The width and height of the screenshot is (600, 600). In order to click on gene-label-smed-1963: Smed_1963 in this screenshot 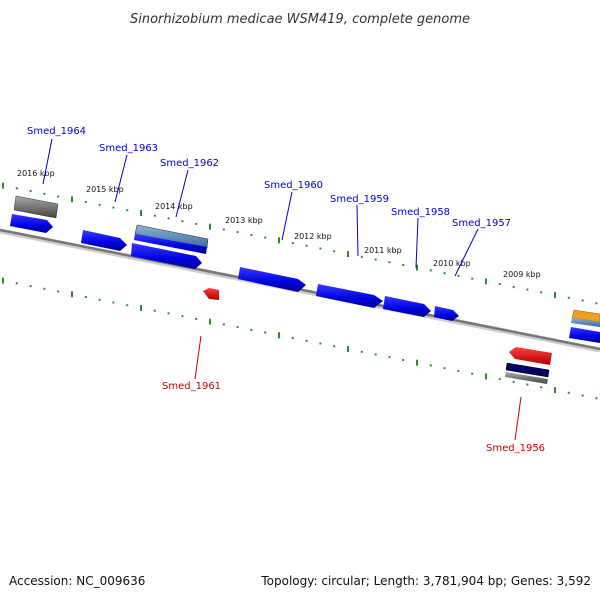, I will do `click(128, 148)`.